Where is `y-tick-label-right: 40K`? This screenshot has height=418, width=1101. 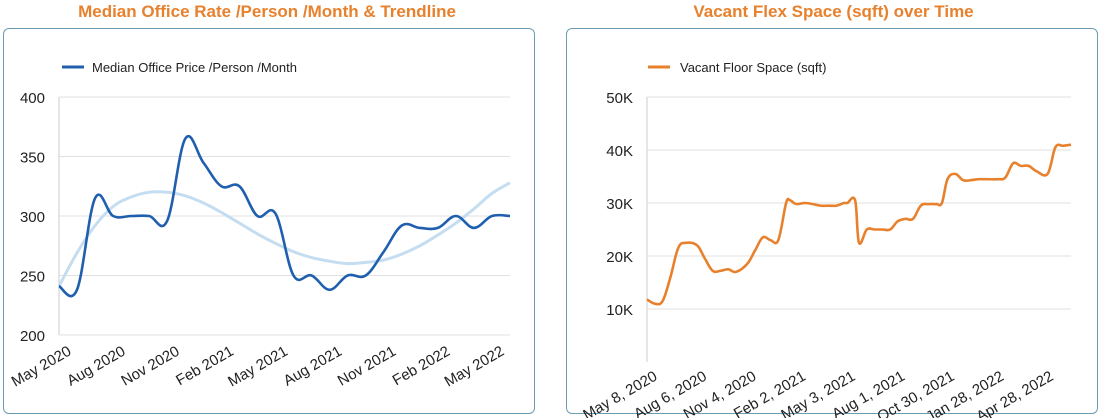
y-tick-label-right: 40K is located at coordinates (619, 151).